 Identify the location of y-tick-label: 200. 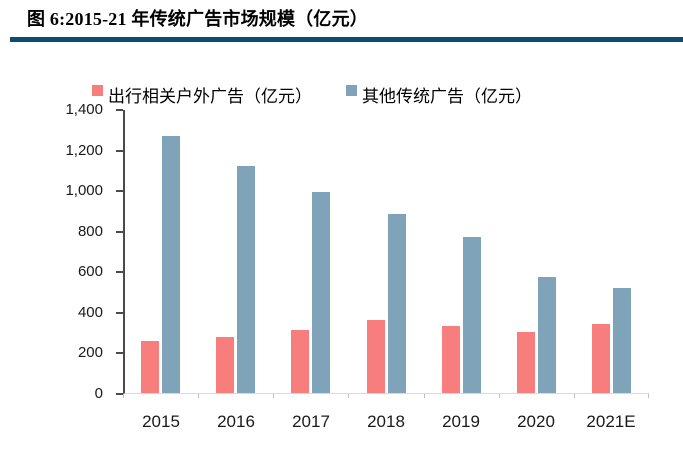
(90, 353).